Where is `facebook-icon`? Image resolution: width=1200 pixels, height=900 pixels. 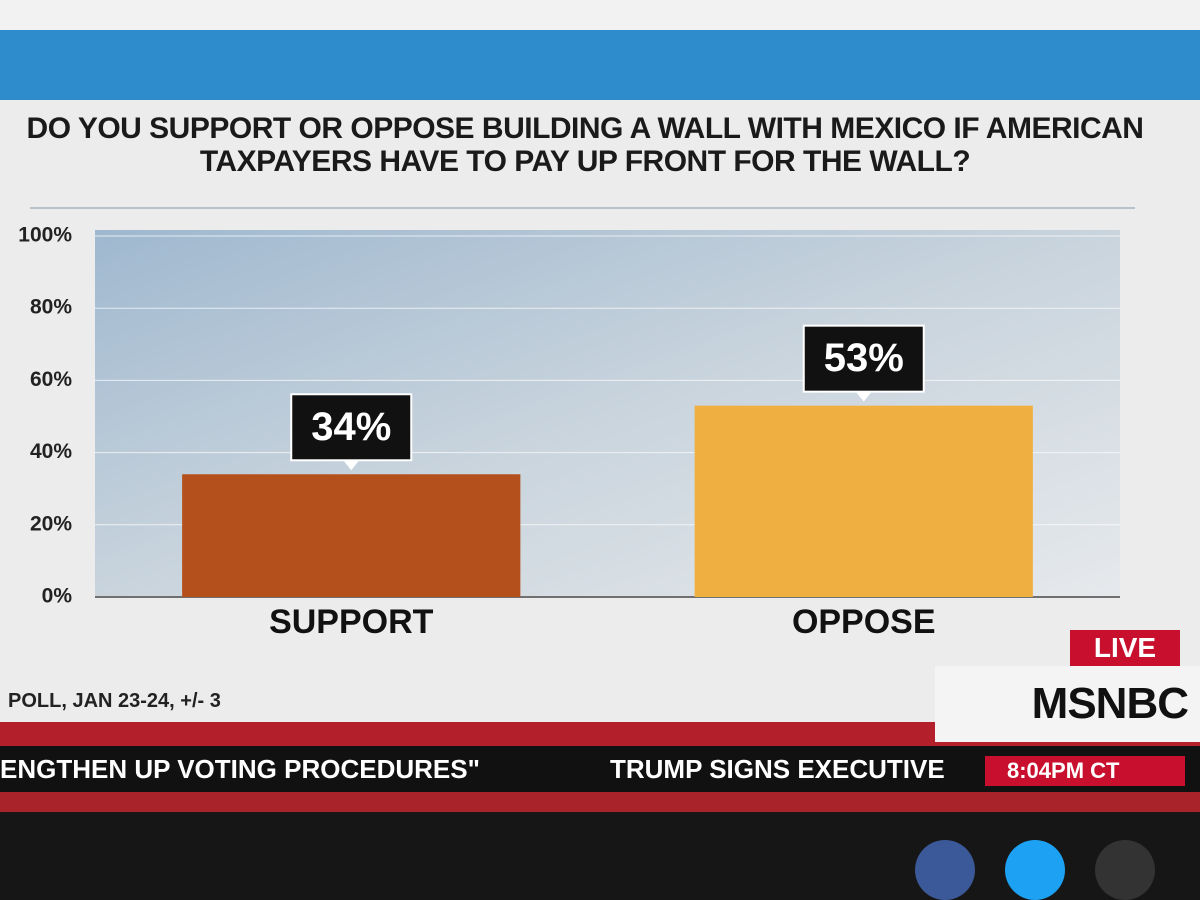 facebook-icon is located at coordinates (945, 870).